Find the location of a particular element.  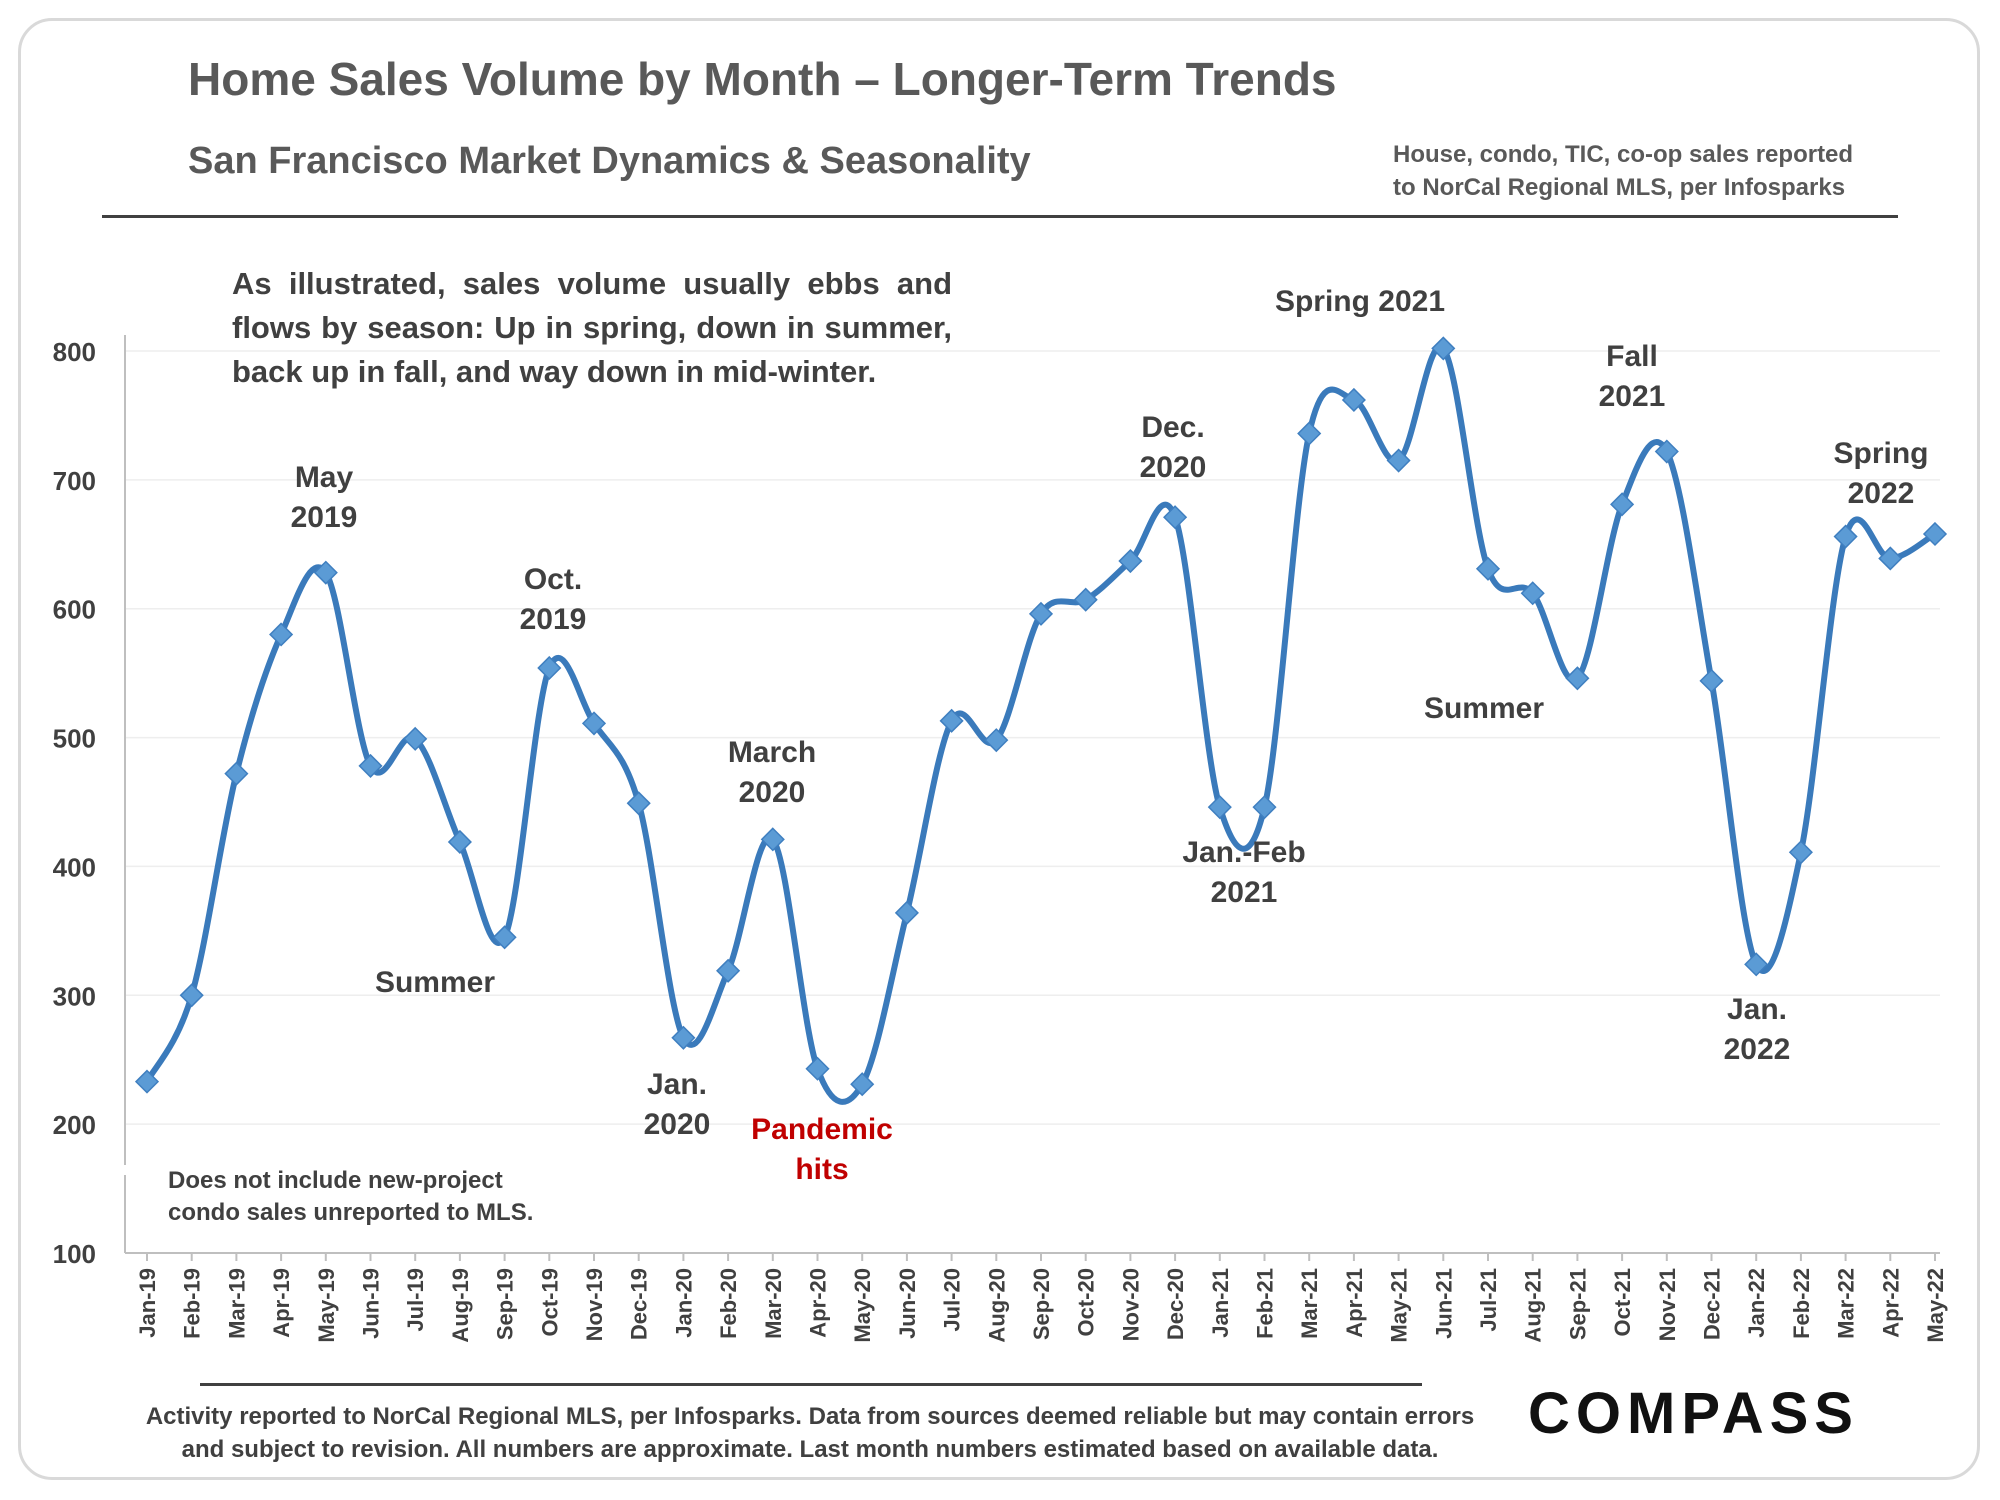

x-tick-label: Nov-20 is located at coordinates (1130, 1304).